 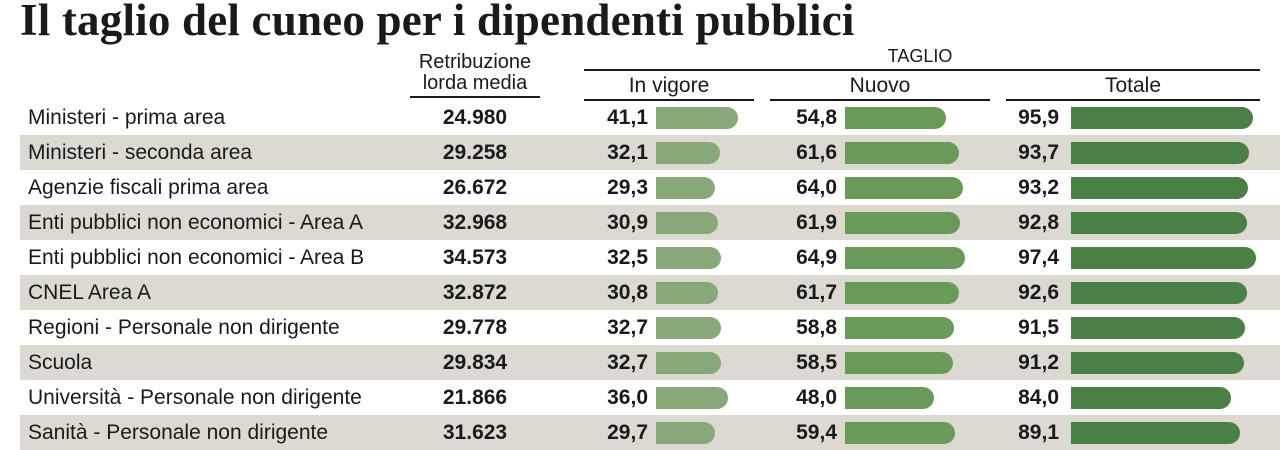 What do you see at coordinates (816, 397) in the screenshot?
I see `nuovo-value: 48,0` at bounding box center [816, 397].